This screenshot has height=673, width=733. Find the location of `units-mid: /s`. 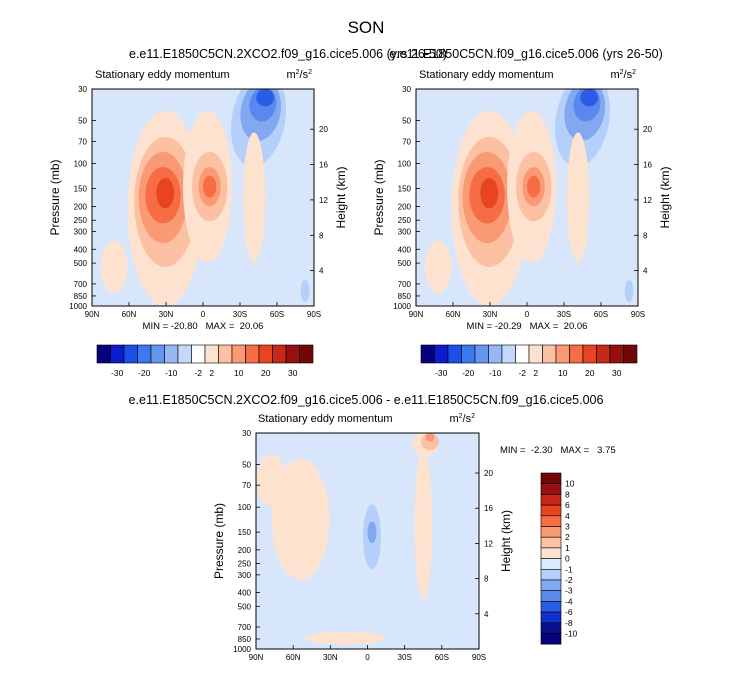

units-mid: /s is located at coordinates (467, 419).